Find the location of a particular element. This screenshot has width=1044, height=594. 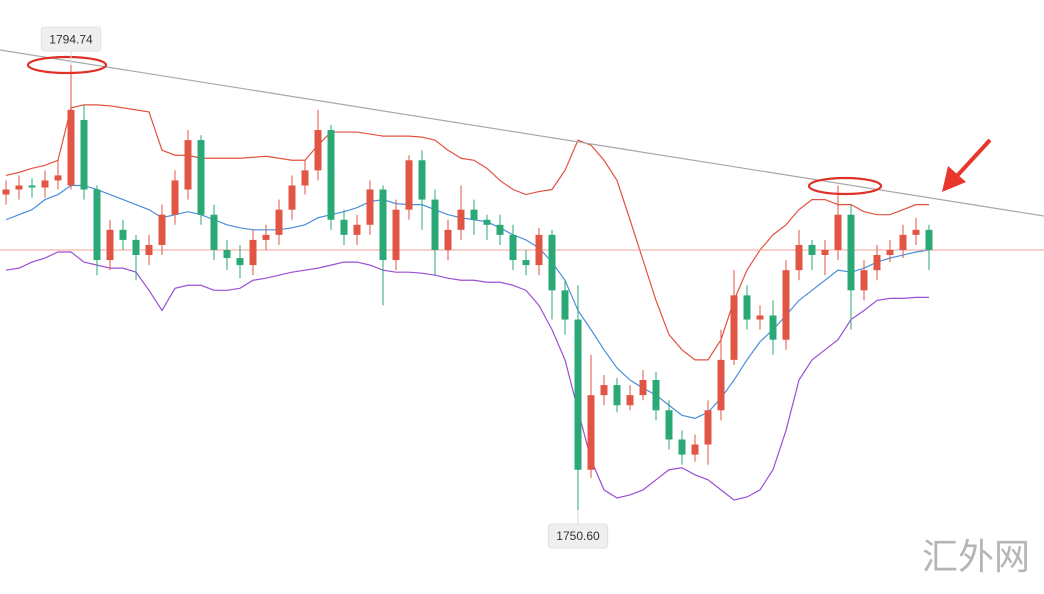

watermark: 汇外网 is located at coordinates (976, 557).